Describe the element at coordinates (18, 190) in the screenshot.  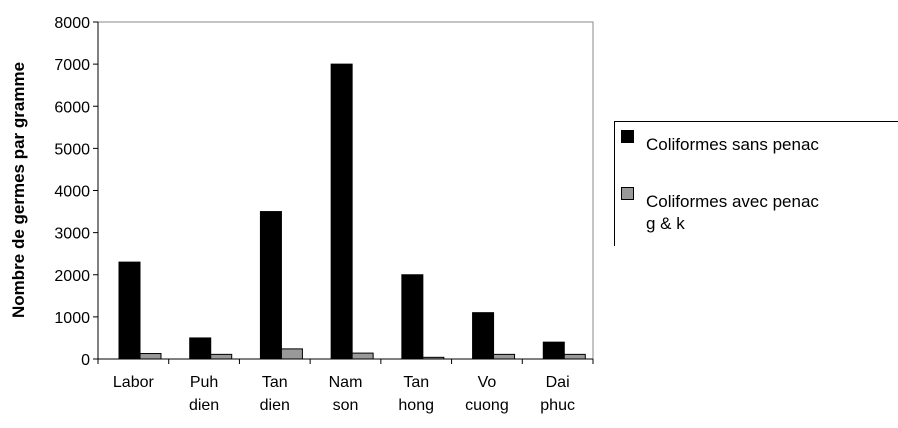
I see `y-axis-label: Nombre de germes par gramme` at that location.